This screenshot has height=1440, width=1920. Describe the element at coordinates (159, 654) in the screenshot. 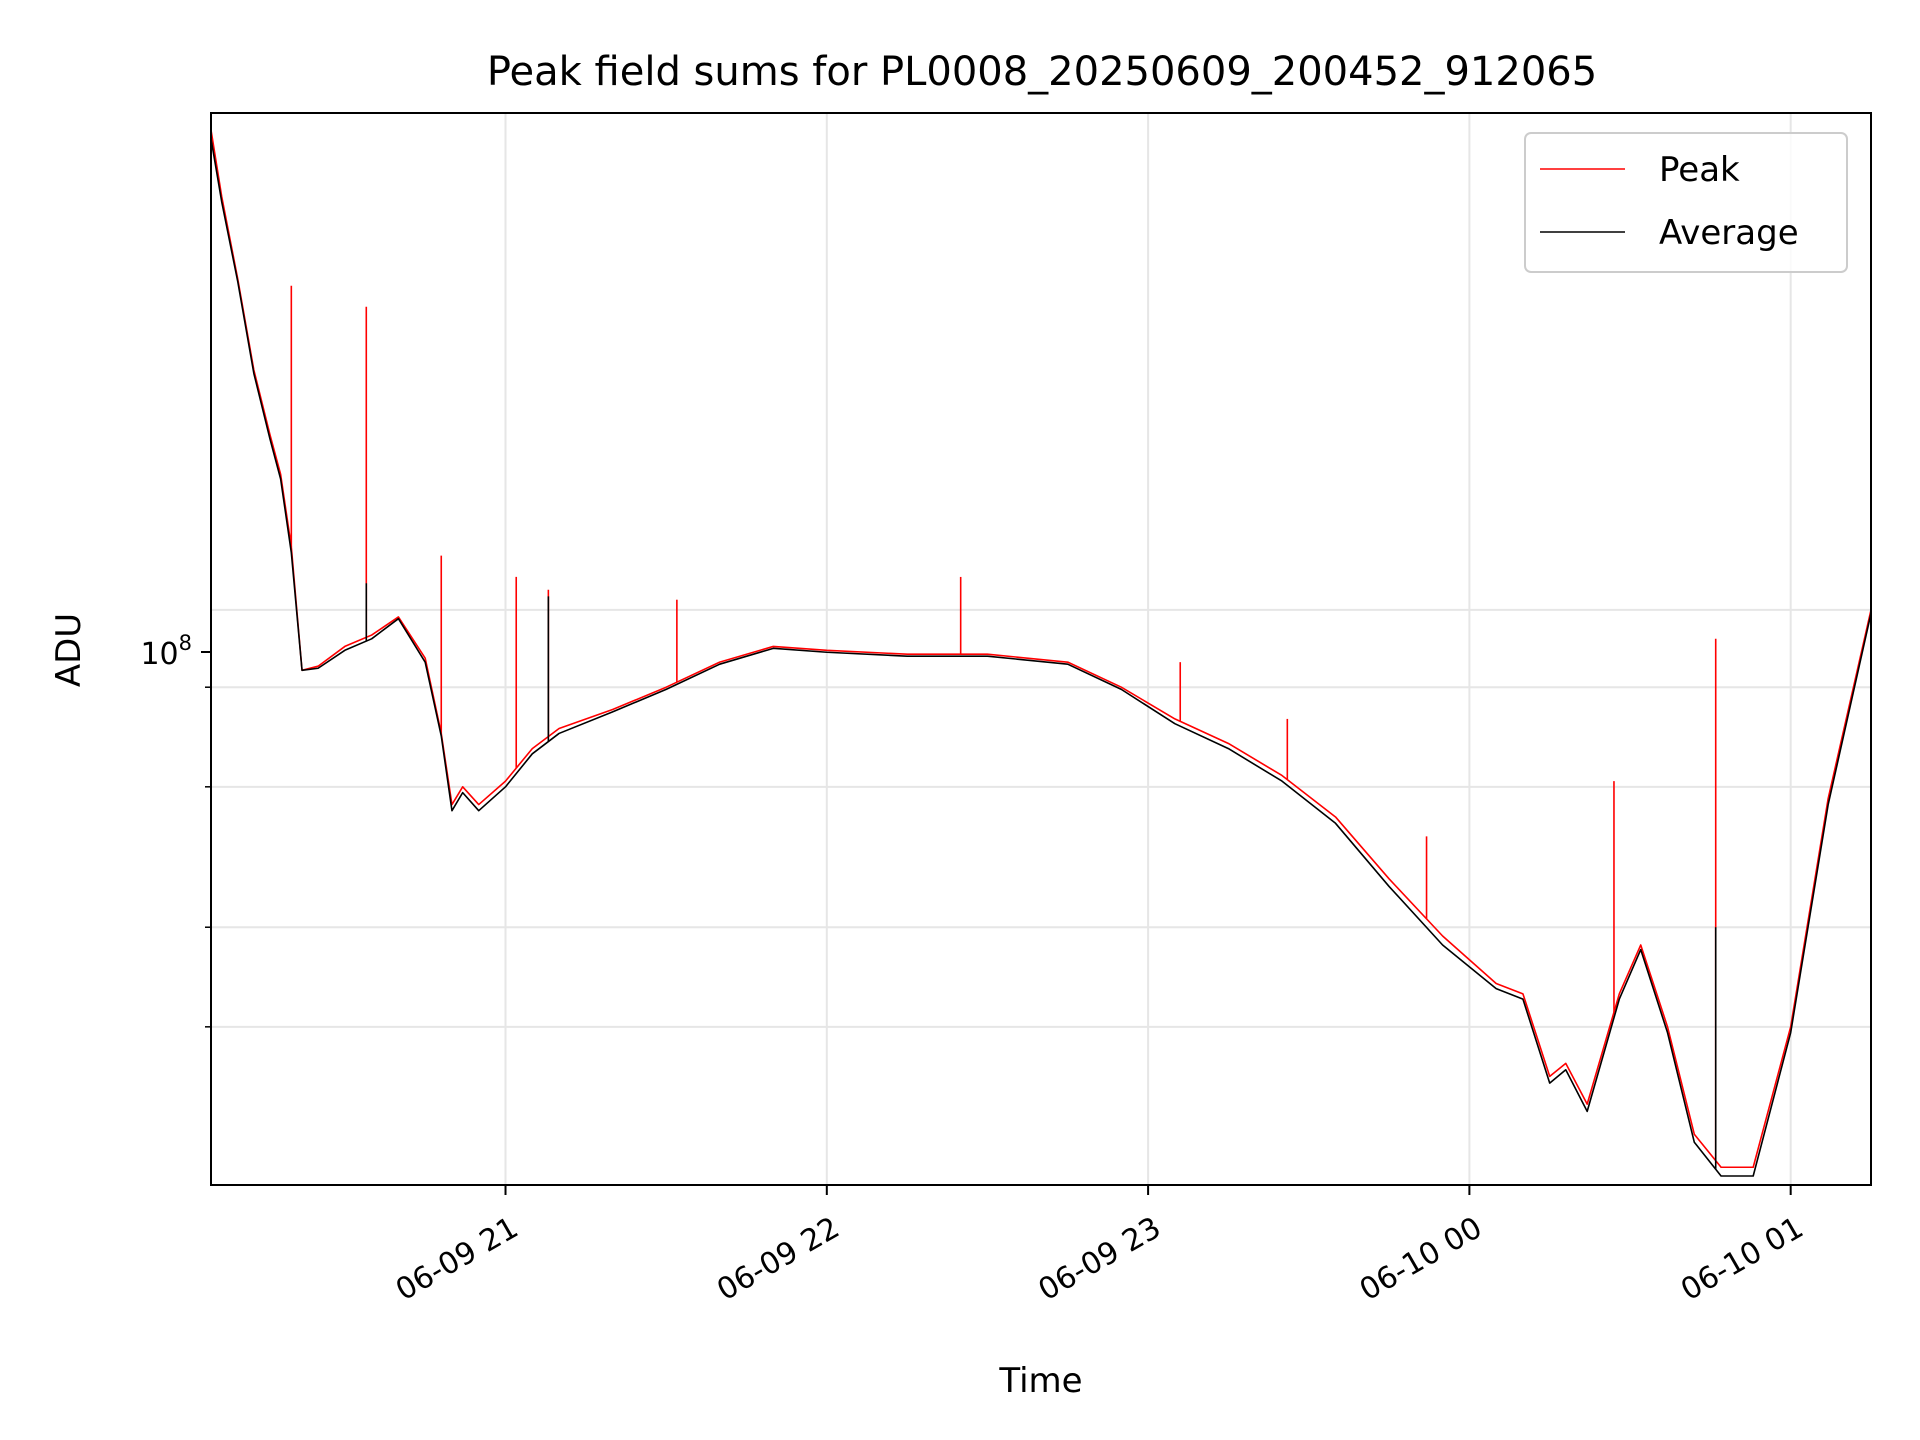

I see `y-tick-base: 10` at that location.